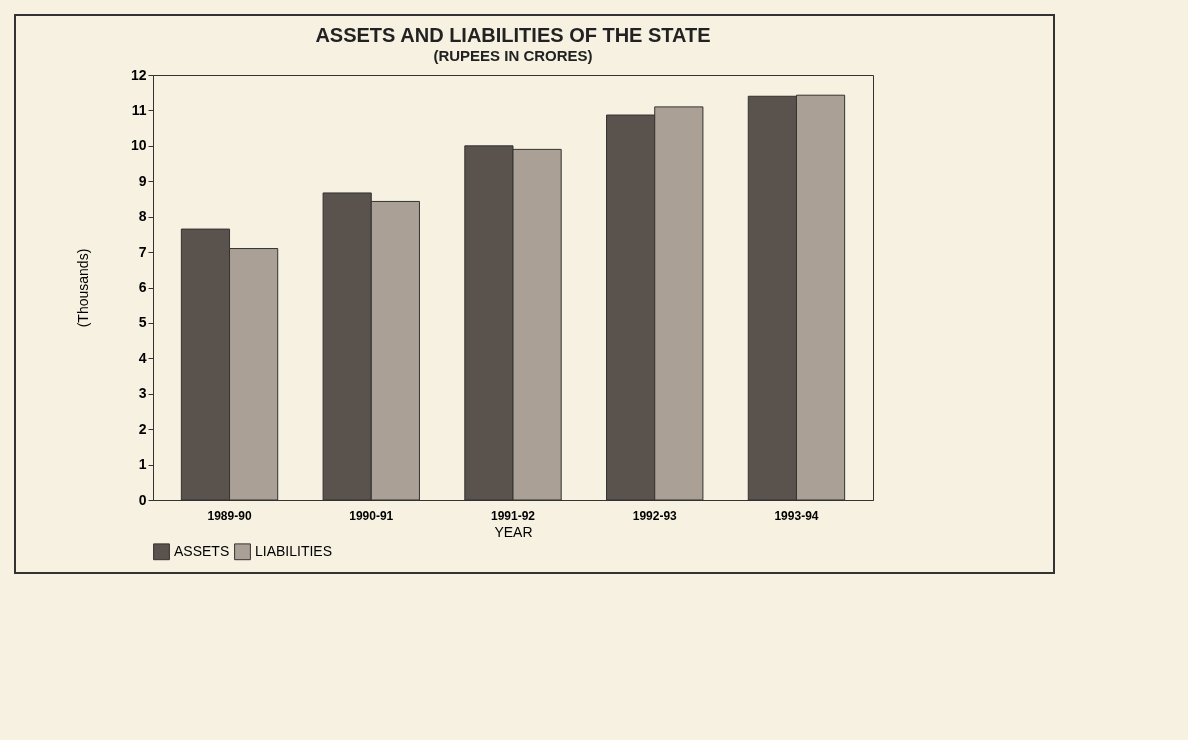  Describe the element at coordinates (138, 74) in the screenshot. I see `y-tick-label: 12` at that location.